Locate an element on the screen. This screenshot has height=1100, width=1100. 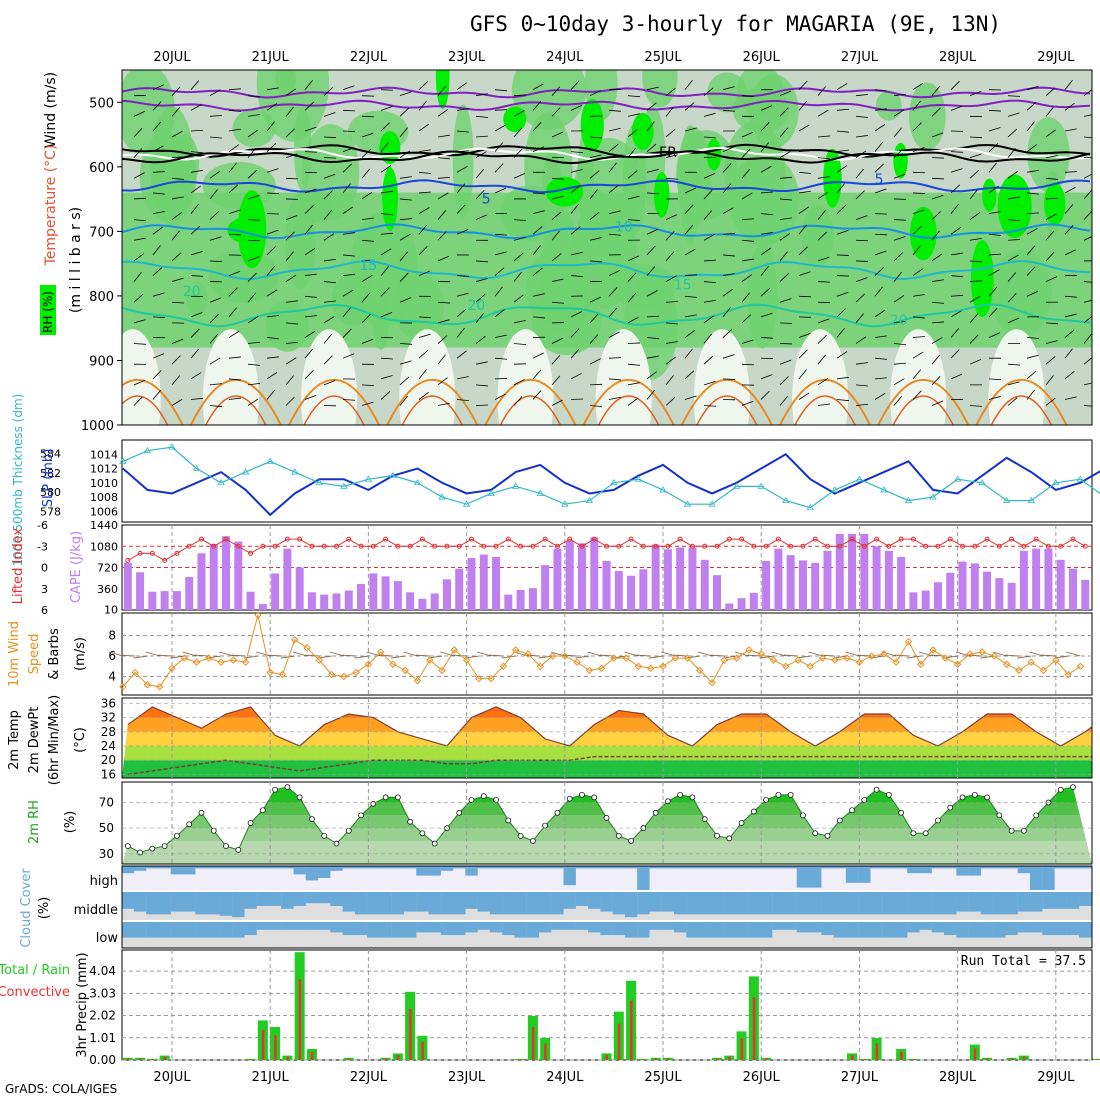
cloud-frame is located at coordinates (607, 907).